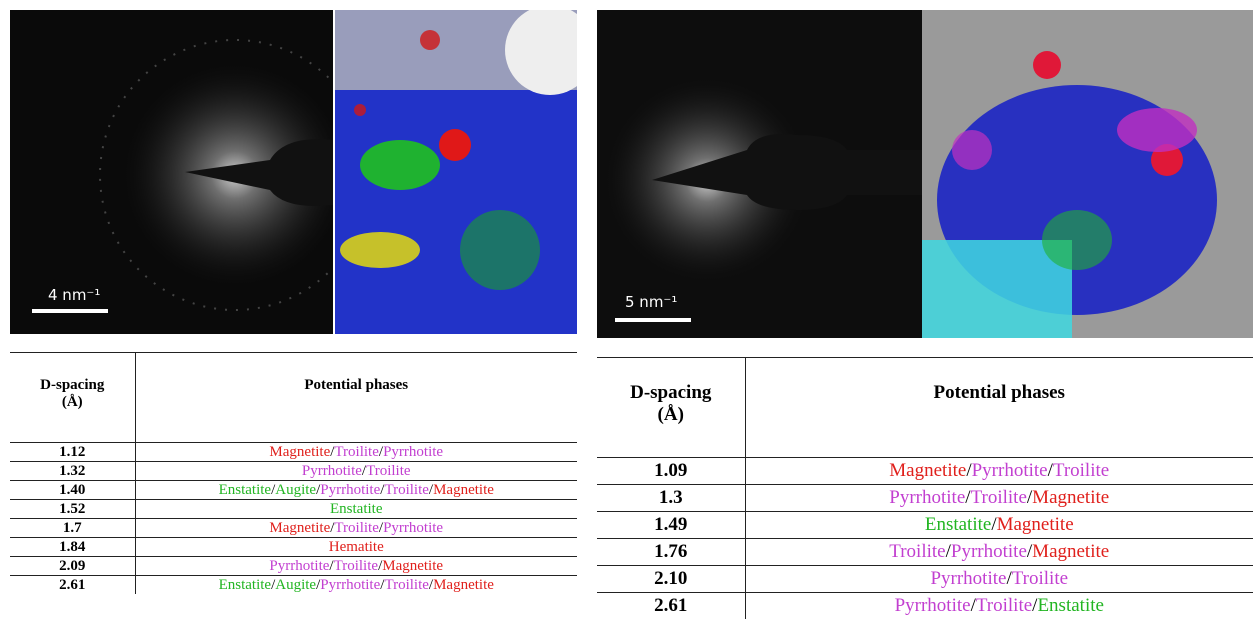  I want to click on d-spacing: 1.52, so click(73, 509).